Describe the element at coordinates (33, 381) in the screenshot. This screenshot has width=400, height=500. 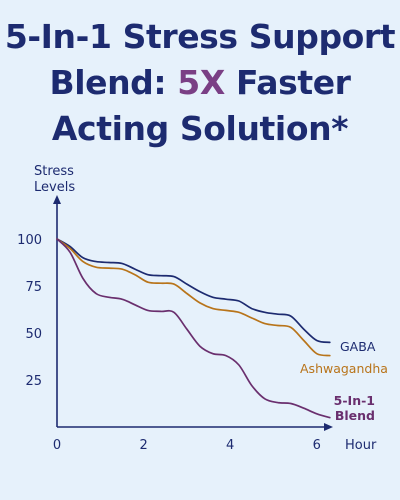
I see `y-tick-label: 25` at that location.